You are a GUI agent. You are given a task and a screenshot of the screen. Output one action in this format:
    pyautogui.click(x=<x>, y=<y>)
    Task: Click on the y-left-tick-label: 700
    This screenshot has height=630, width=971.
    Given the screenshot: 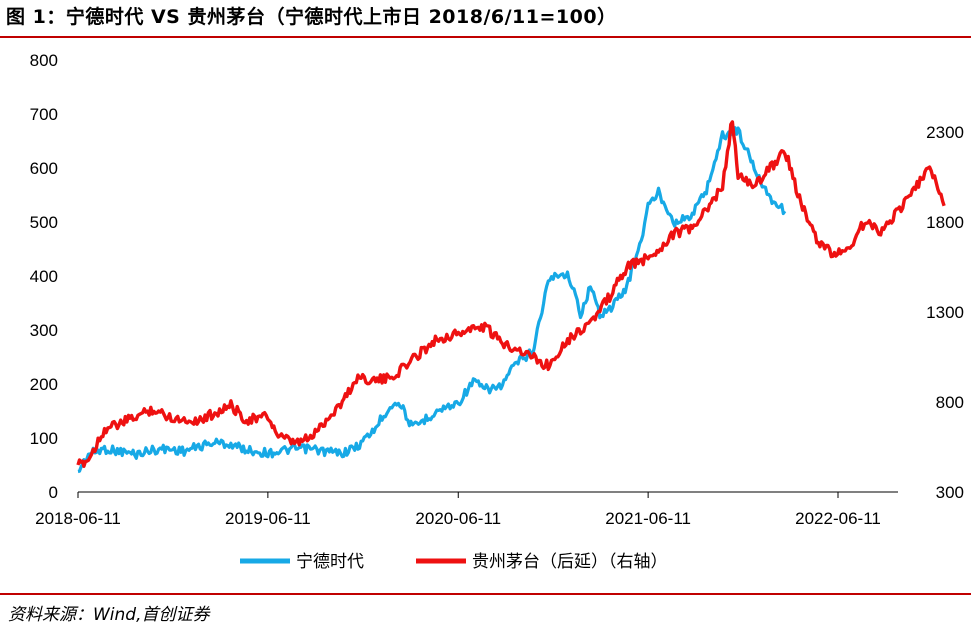 What is the action you would take?
    pyautogui.click(x=44, y=114)
    